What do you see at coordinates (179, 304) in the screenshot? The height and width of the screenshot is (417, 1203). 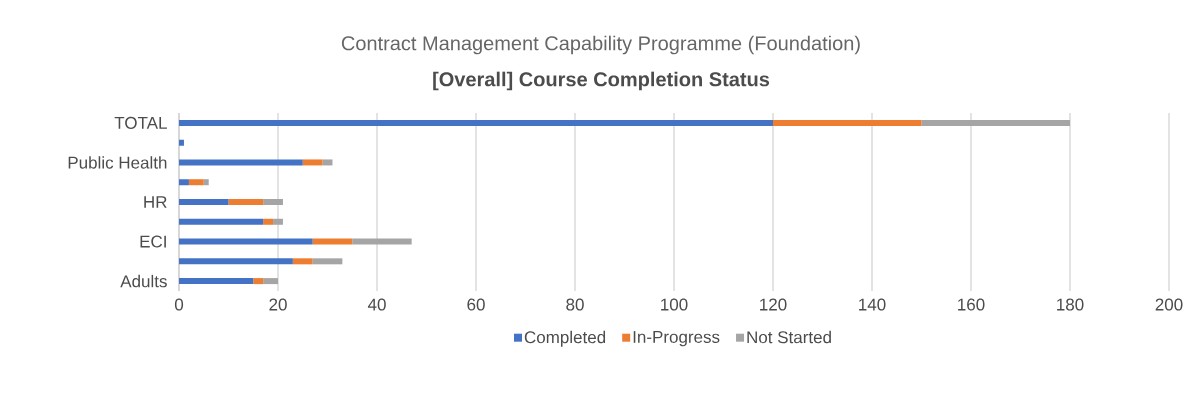 I see `x-tick-label: 0` at bounding box center [179, 304].